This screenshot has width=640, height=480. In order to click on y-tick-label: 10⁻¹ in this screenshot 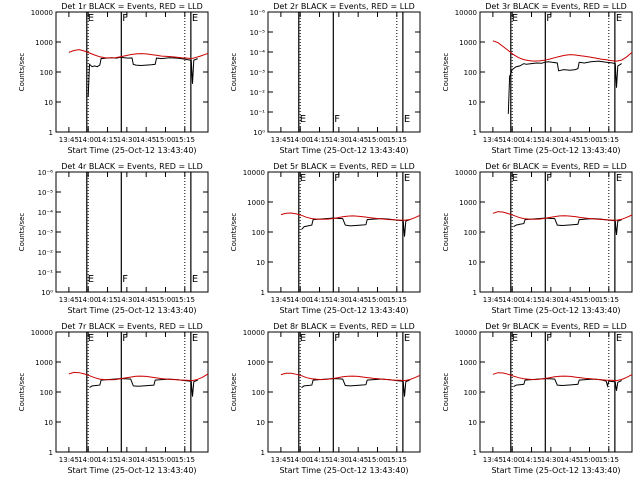, I will do `click(258, 113)`.